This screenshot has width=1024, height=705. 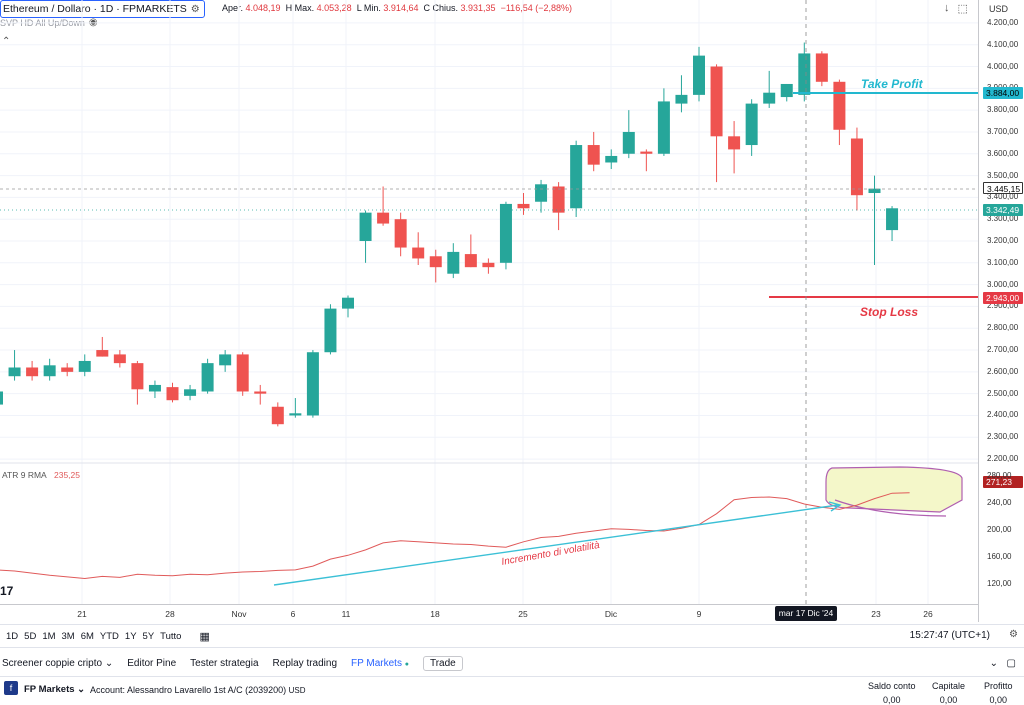 What do you see at coordinates (1003, 284) in the screenshot?
I see `price-tick: 3.000,00` at bounding box center [1003, 284].